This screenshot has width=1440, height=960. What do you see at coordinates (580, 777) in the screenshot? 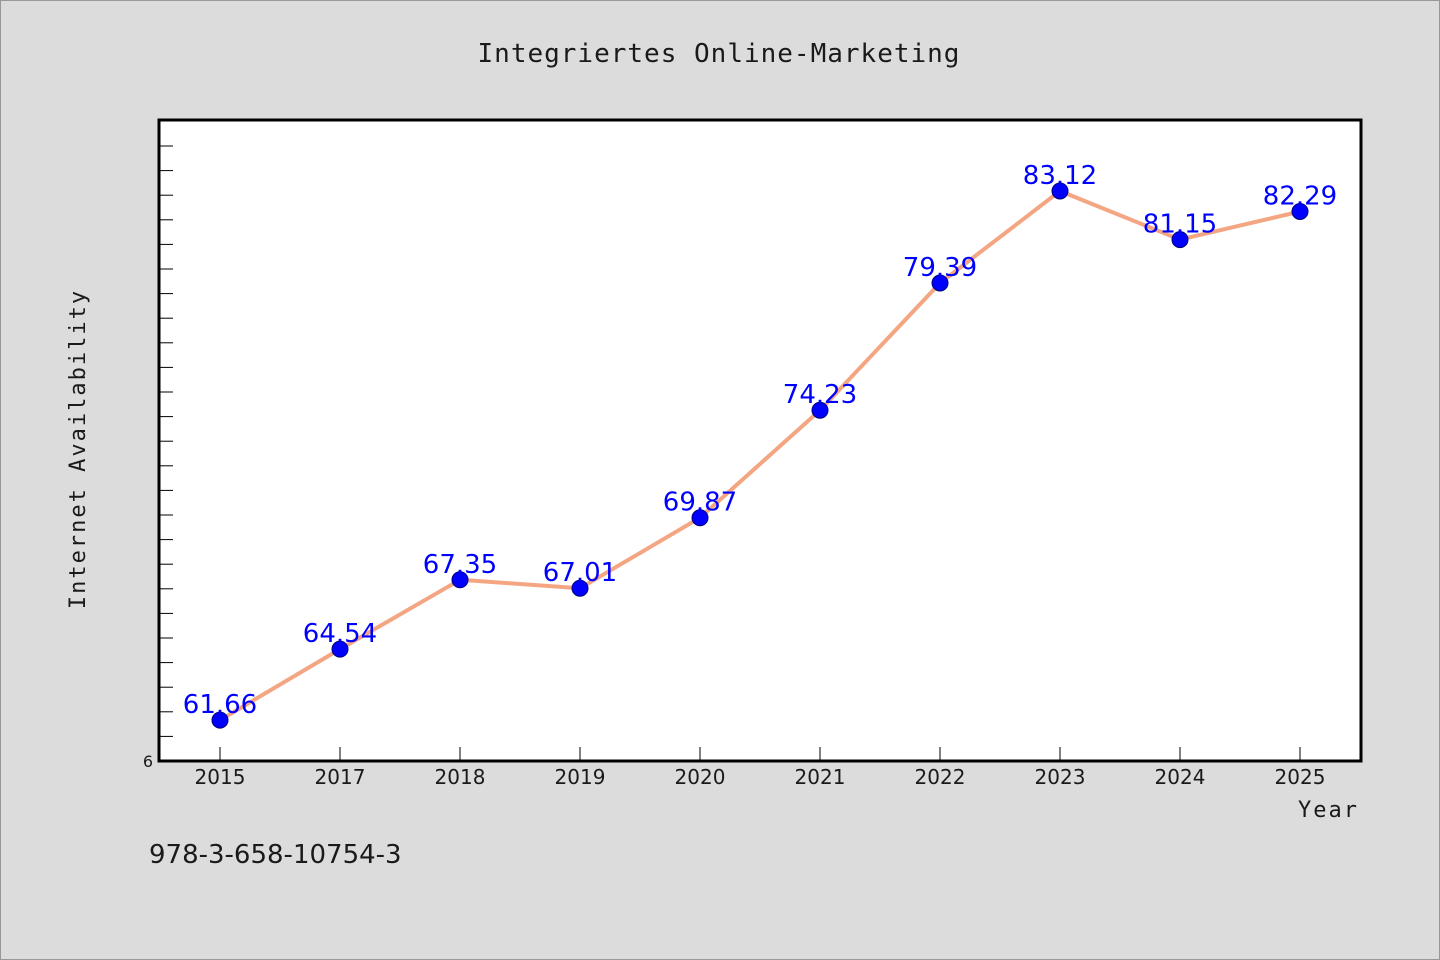
I see `x-tick-label: 2019` at bounding box center [580, 777].